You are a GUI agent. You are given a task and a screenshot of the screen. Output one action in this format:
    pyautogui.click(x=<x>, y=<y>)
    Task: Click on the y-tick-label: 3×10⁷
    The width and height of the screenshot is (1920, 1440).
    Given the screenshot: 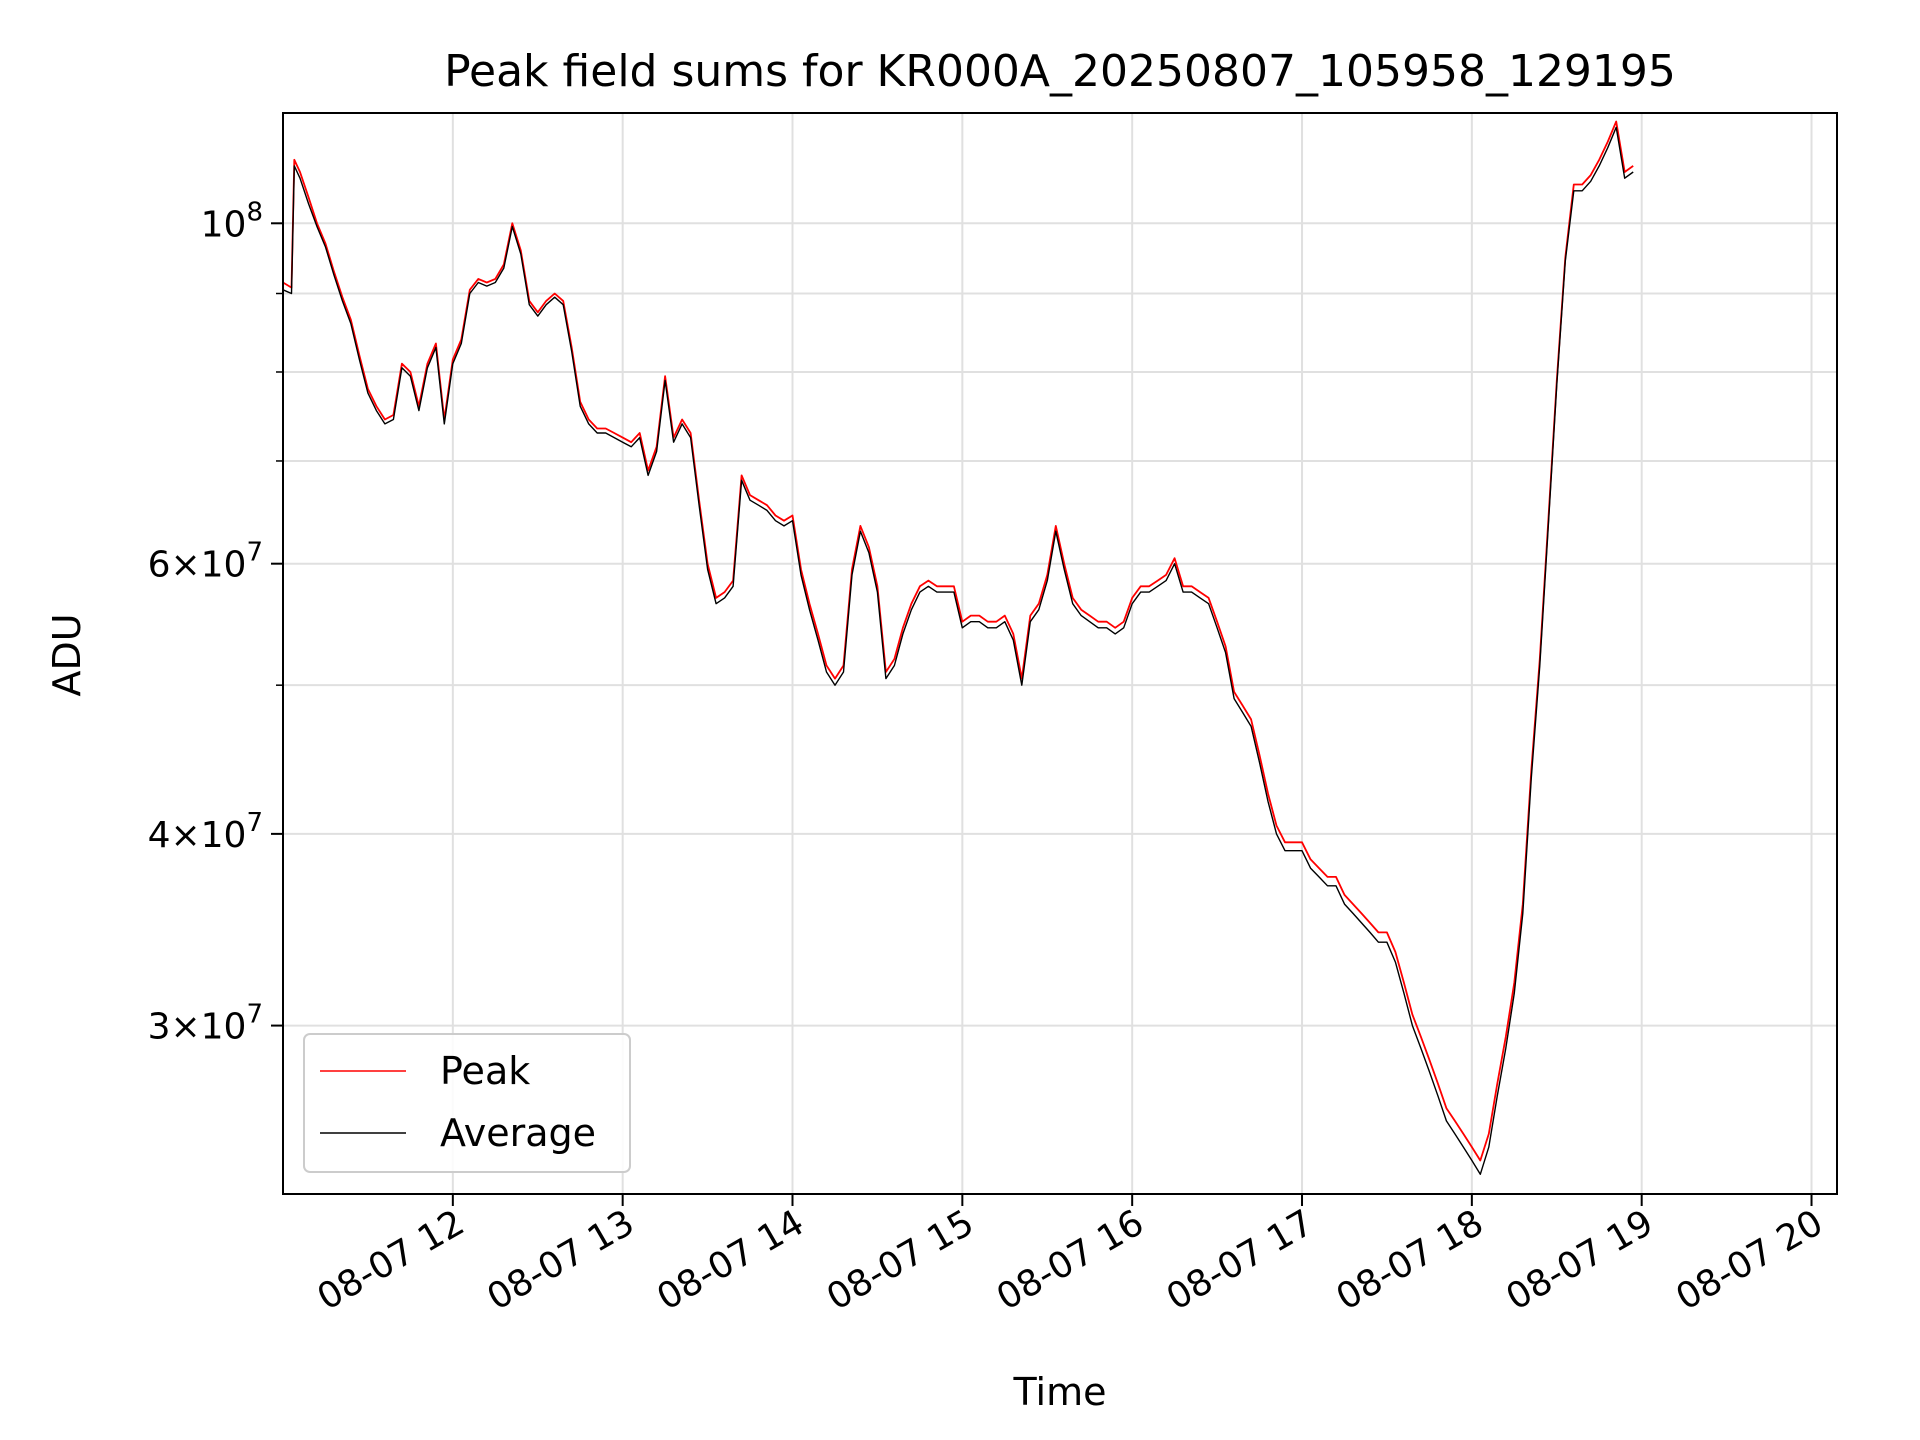 What is the action you would take?
    pyautogui.click(x=205, y=1024)
    